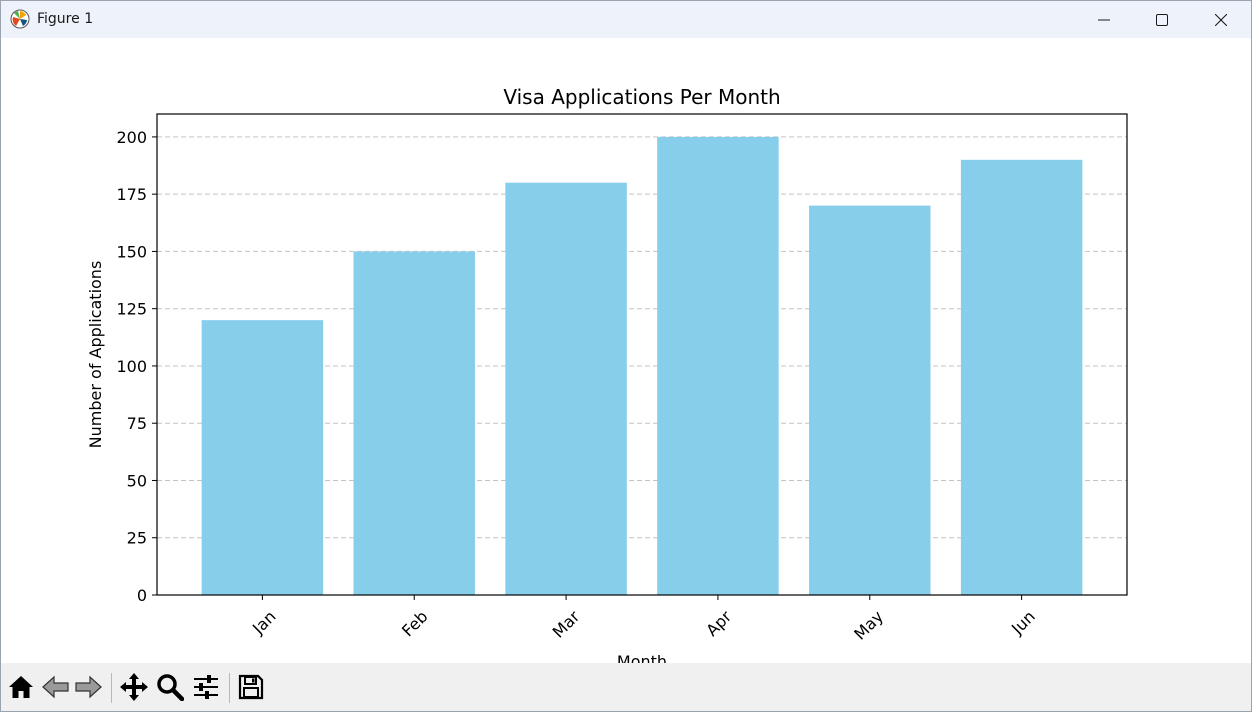 Image resolution: width=1252 pixels, height=712 pixels. I want to click on window-title: Figure 1, so click(65, 19).